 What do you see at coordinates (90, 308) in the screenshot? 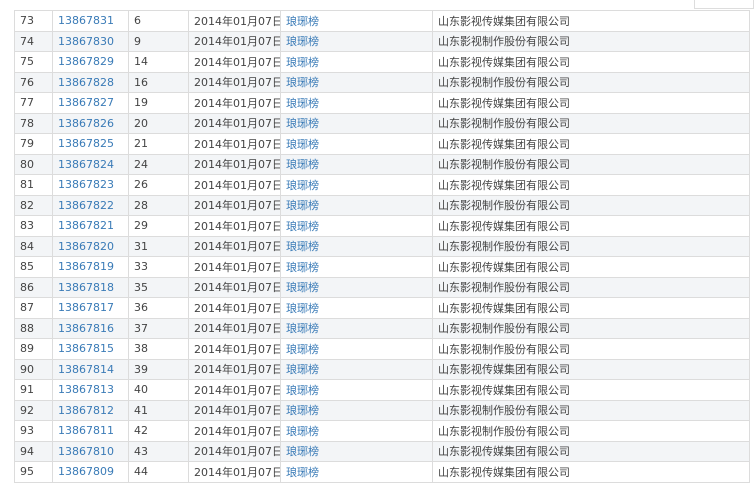
I see `registration-number: 13867817` at bounding box center [90, 308].